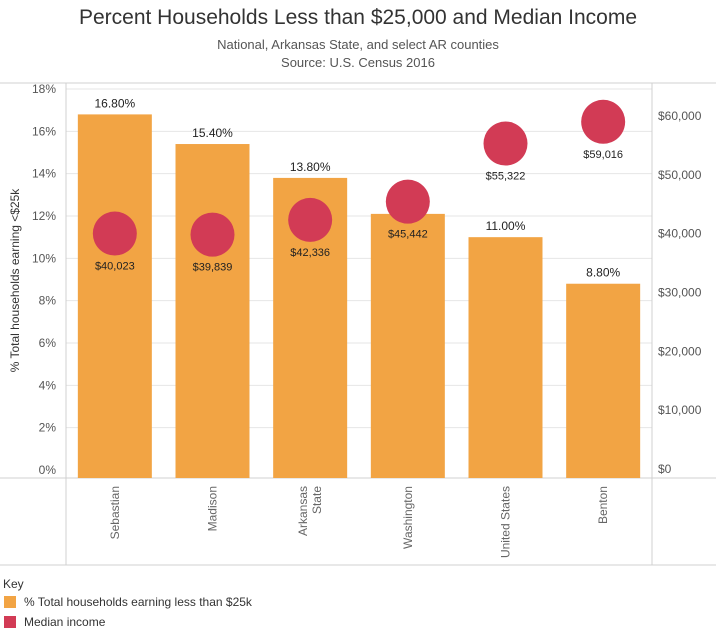 This screenshot has width=716, height=632. I want to click on legend-item-income: Median income, so click(54, 622).